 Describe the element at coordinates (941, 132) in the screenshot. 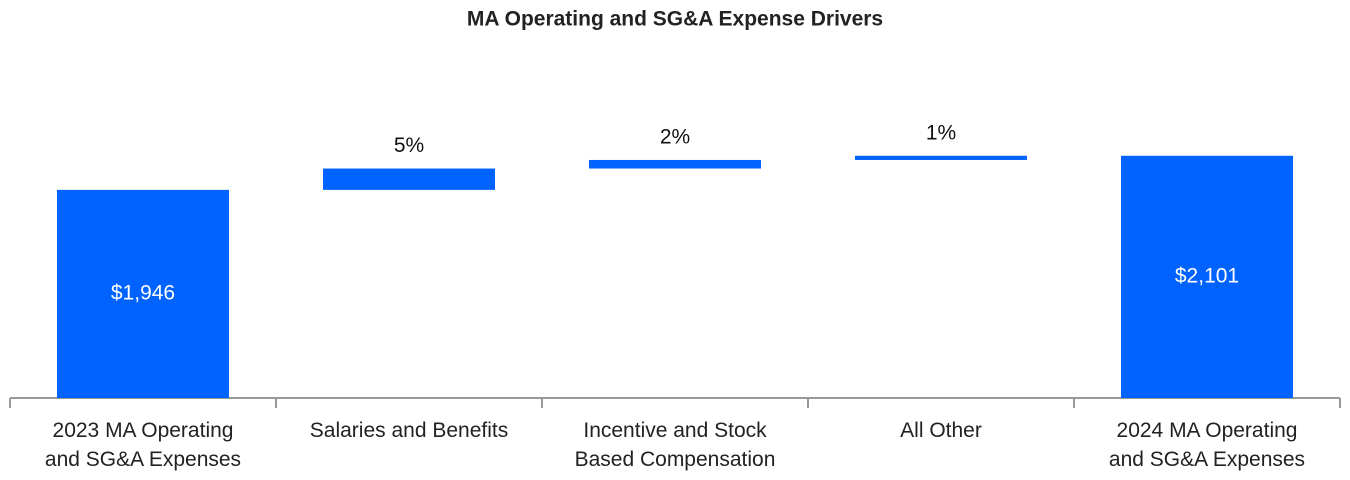

I see `value-label: 1%` at that location.